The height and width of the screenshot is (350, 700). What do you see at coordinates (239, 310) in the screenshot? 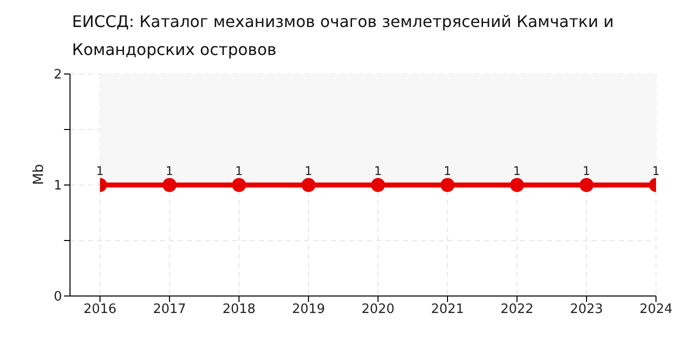
I see `x-tick-label: 2018` at bounding box center [239, 310].